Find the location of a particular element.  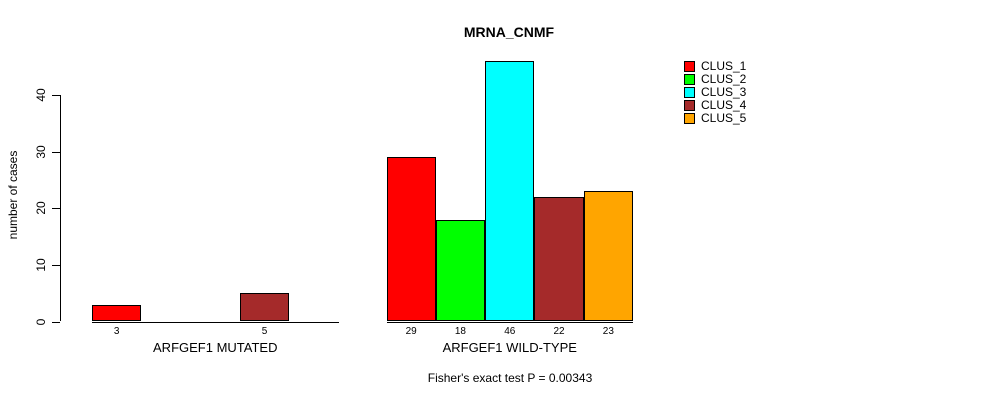

legend-label: CLUS_1 is located at coordinates (724, 66).